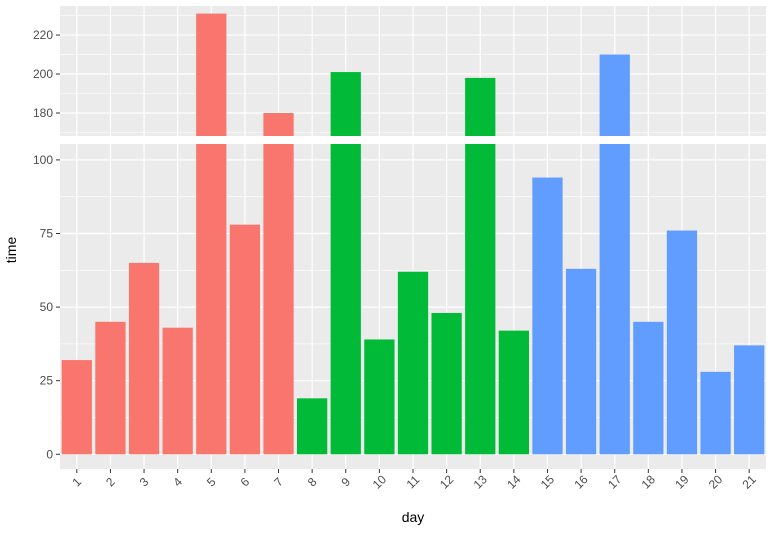 This screenshot has height=533, width=777. Describe the element at coordinates (47, 307) in the screenshot. I see `y-tick-label: 50` at that location.